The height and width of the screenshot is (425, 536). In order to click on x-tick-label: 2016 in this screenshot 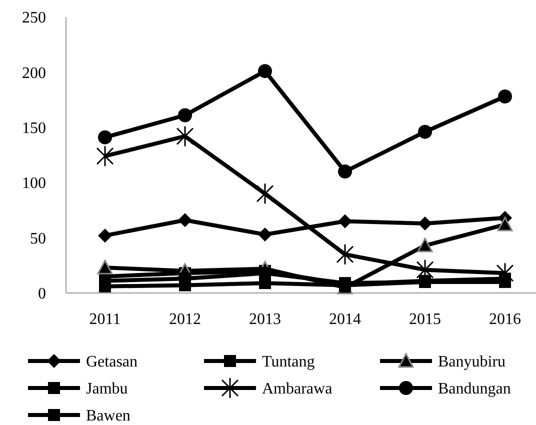, I will do `click(505, 319)`.